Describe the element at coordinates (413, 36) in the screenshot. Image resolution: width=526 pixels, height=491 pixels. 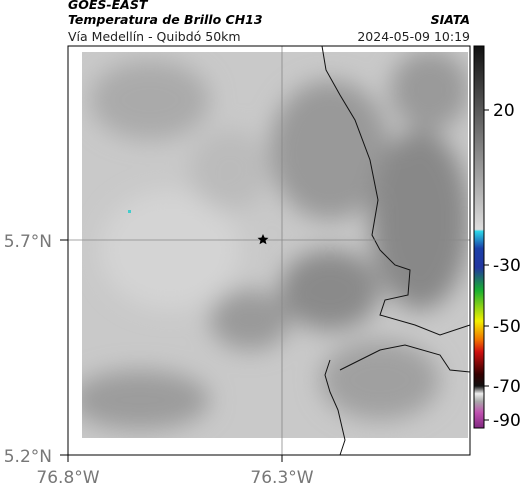
I see `timestamp: 2024-05-09 10:19` at that location.